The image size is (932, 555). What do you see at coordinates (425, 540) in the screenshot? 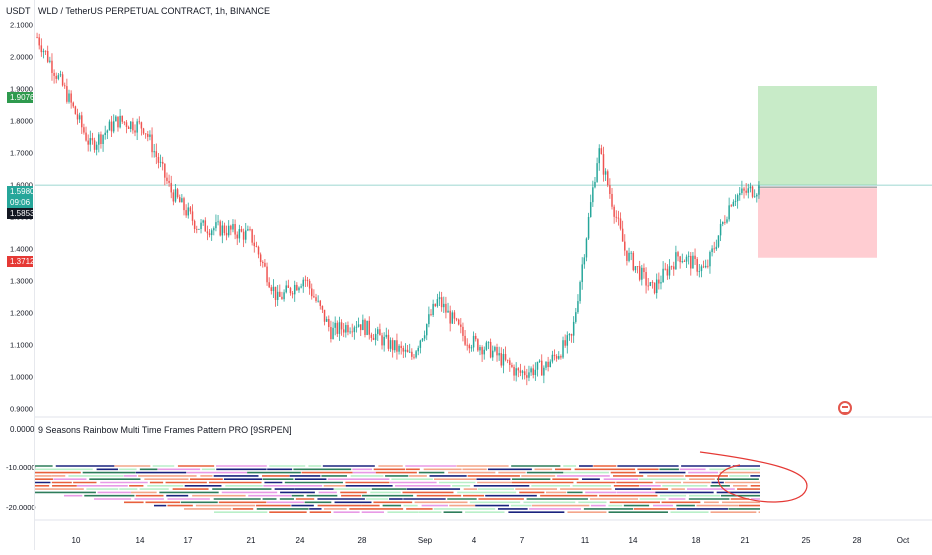
I see `time-axis-label: Sep` at bounding box center [425, 540].